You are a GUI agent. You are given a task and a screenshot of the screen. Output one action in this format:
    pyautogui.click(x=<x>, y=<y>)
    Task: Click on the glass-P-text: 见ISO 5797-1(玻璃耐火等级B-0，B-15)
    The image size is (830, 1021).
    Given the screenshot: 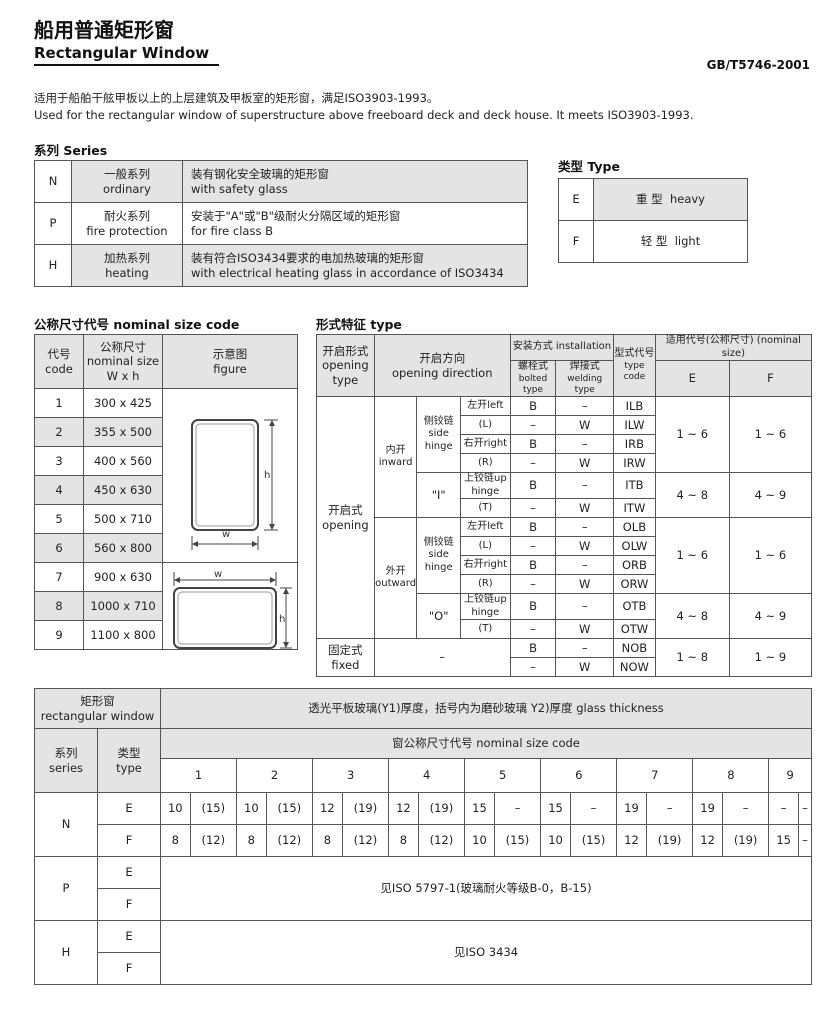 What is the action you would take?
    pyautogui.click(x=486, y=888)
    